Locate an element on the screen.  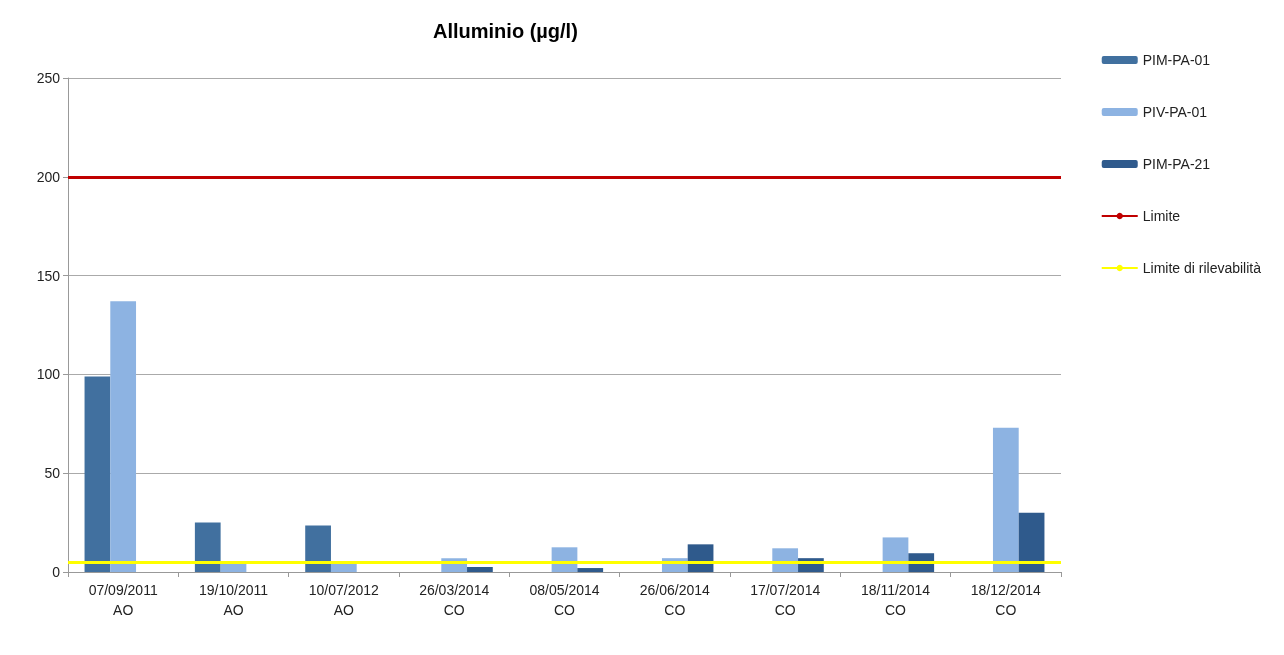
x-tick-label: 17/07/2014 CO is located at coordinates (785, 600).